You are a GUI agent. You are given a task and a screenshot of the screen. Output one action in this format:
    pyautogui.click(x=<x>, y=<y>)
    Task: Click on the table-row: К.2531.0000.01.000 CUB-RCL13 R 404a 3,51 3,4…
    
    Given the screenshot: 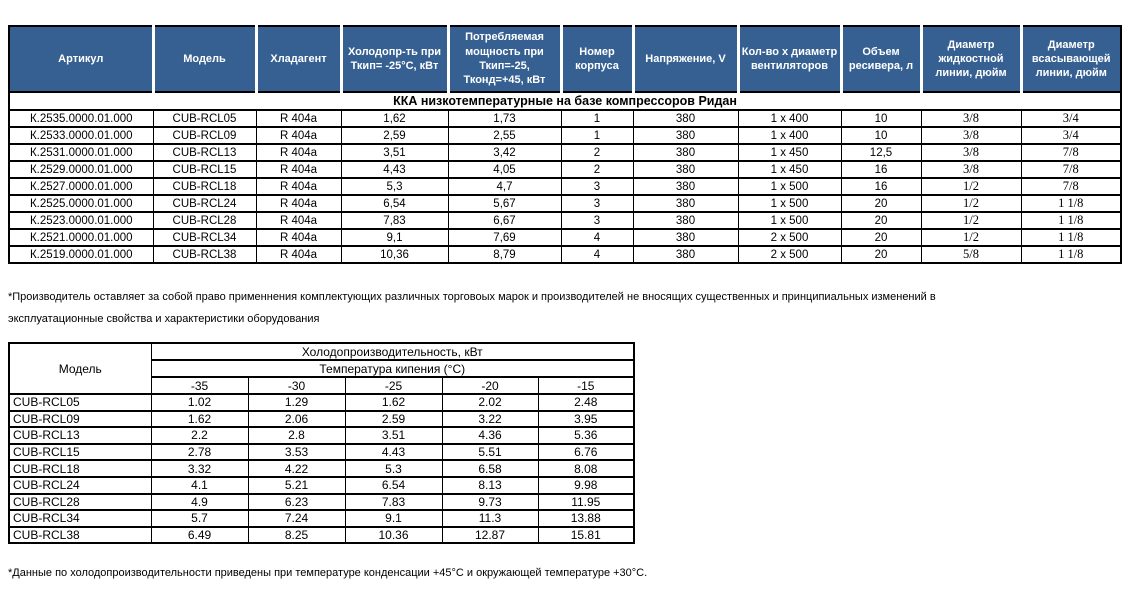 What is the action you would take?
    pyautogui.click(x=565, y=152)
    